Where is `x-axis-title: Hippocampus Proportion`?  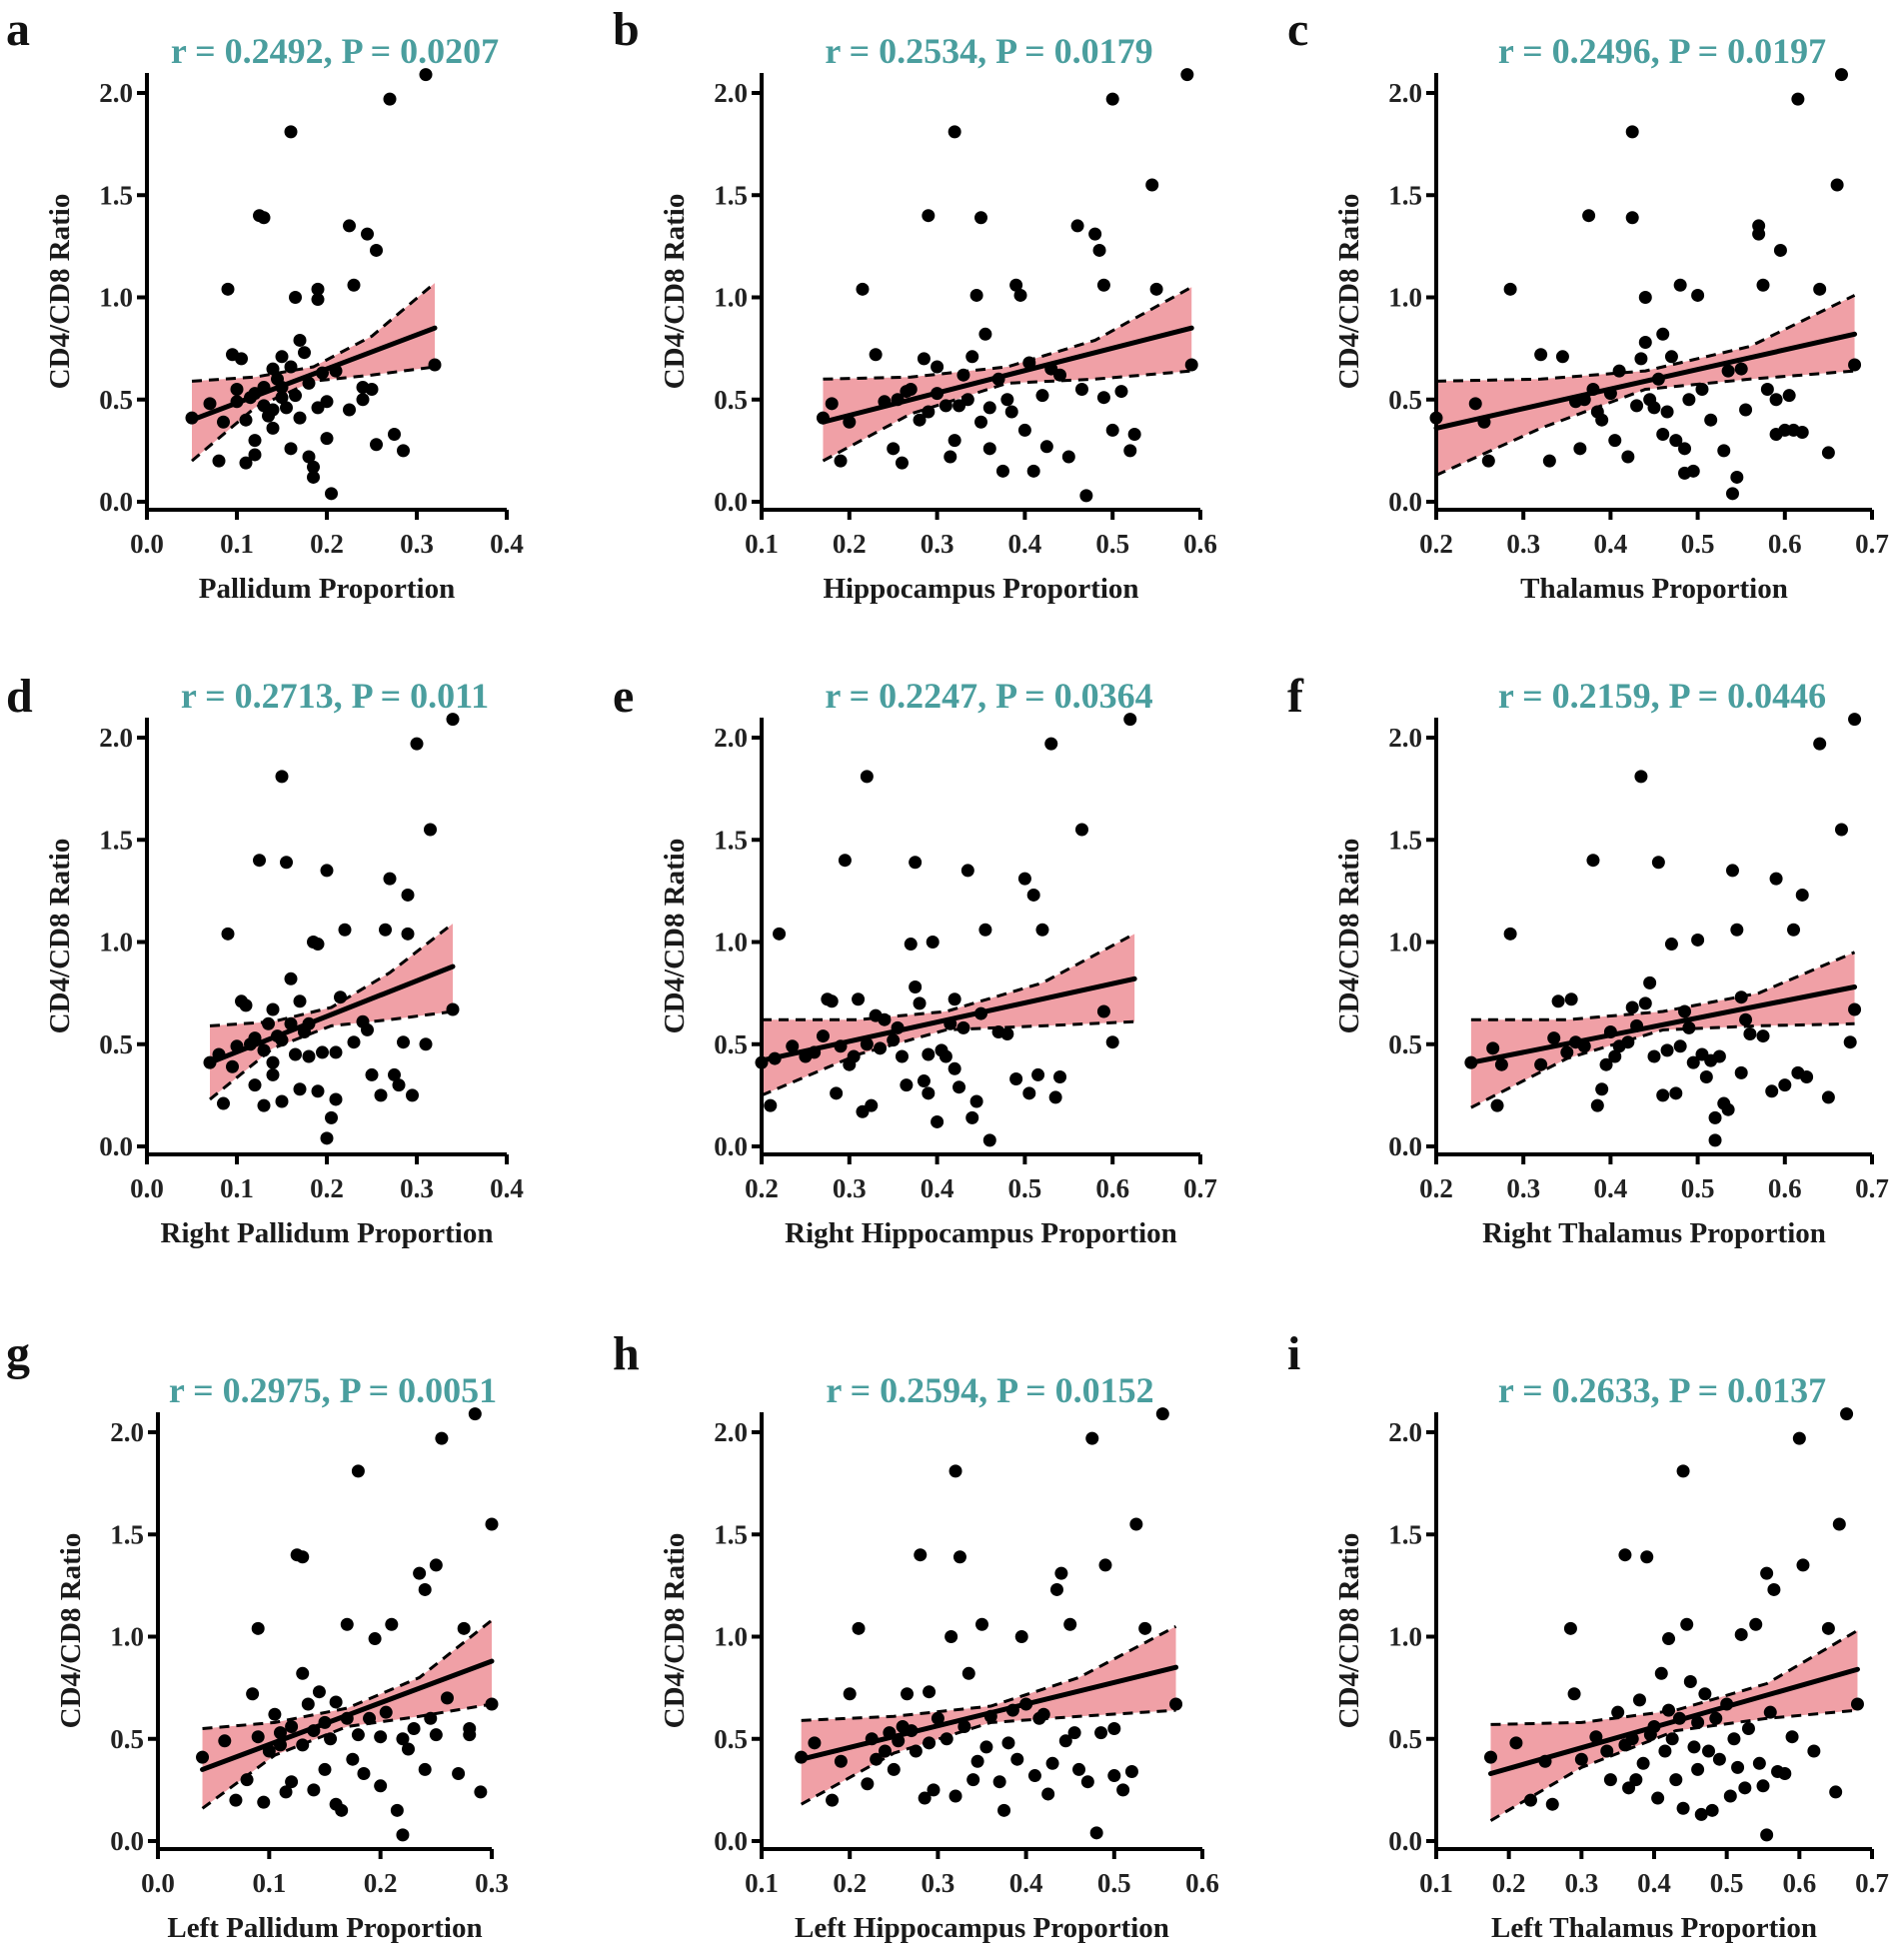
x-axis-title: Hippocampus Proportion is located at coordinates (980, 589).